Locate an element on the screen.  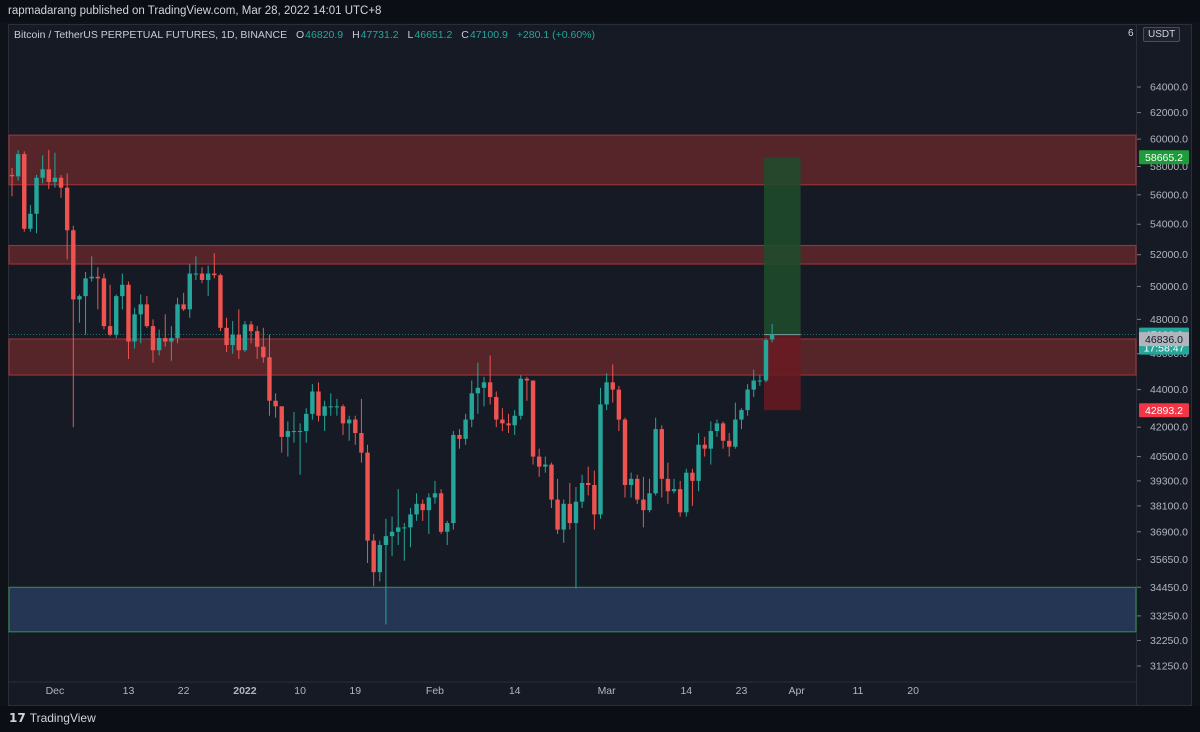
currency-unit-button: USDT is located at coordinates (1162, 34).